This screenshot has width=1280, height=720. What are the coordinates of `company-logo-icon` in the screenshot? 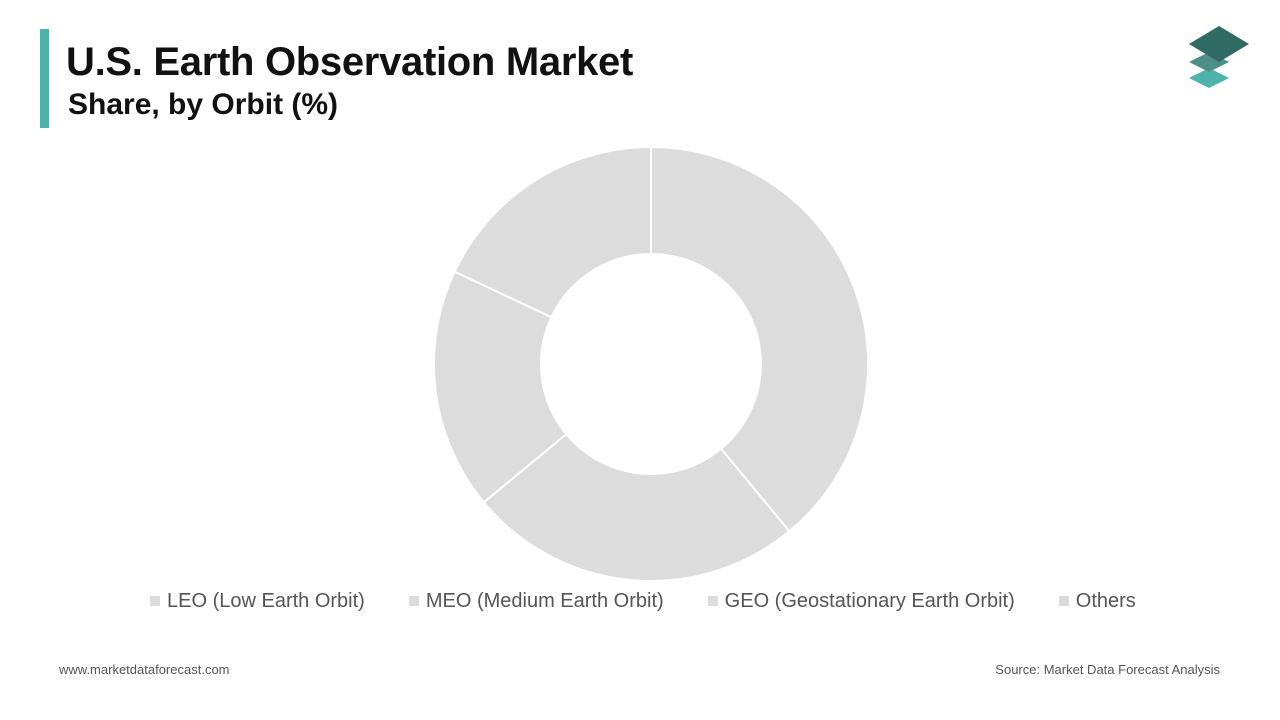 It's located at (1219, 57).